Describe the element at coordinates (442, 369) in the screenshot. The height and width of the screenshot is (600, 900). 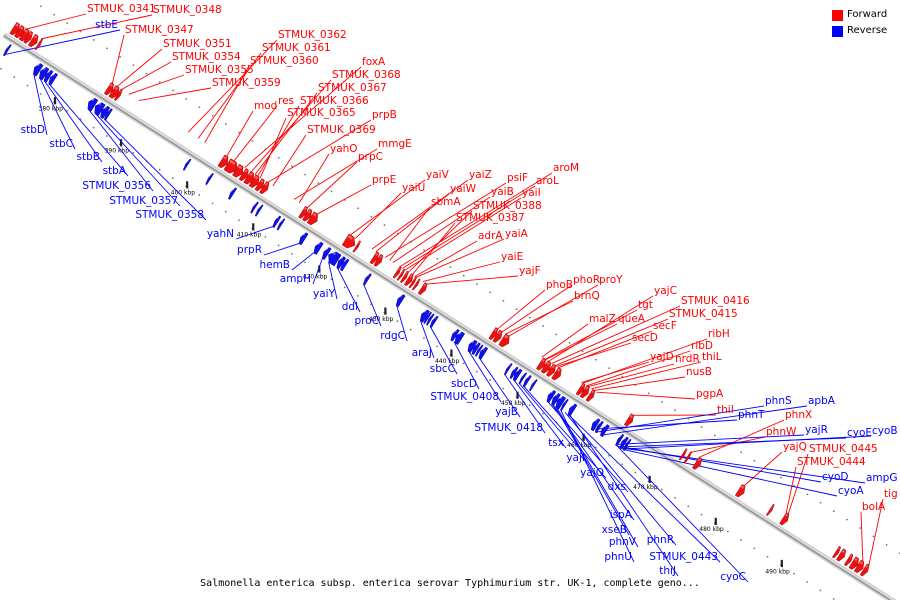
I see `reverse-gene-label: sbcC` at that location.